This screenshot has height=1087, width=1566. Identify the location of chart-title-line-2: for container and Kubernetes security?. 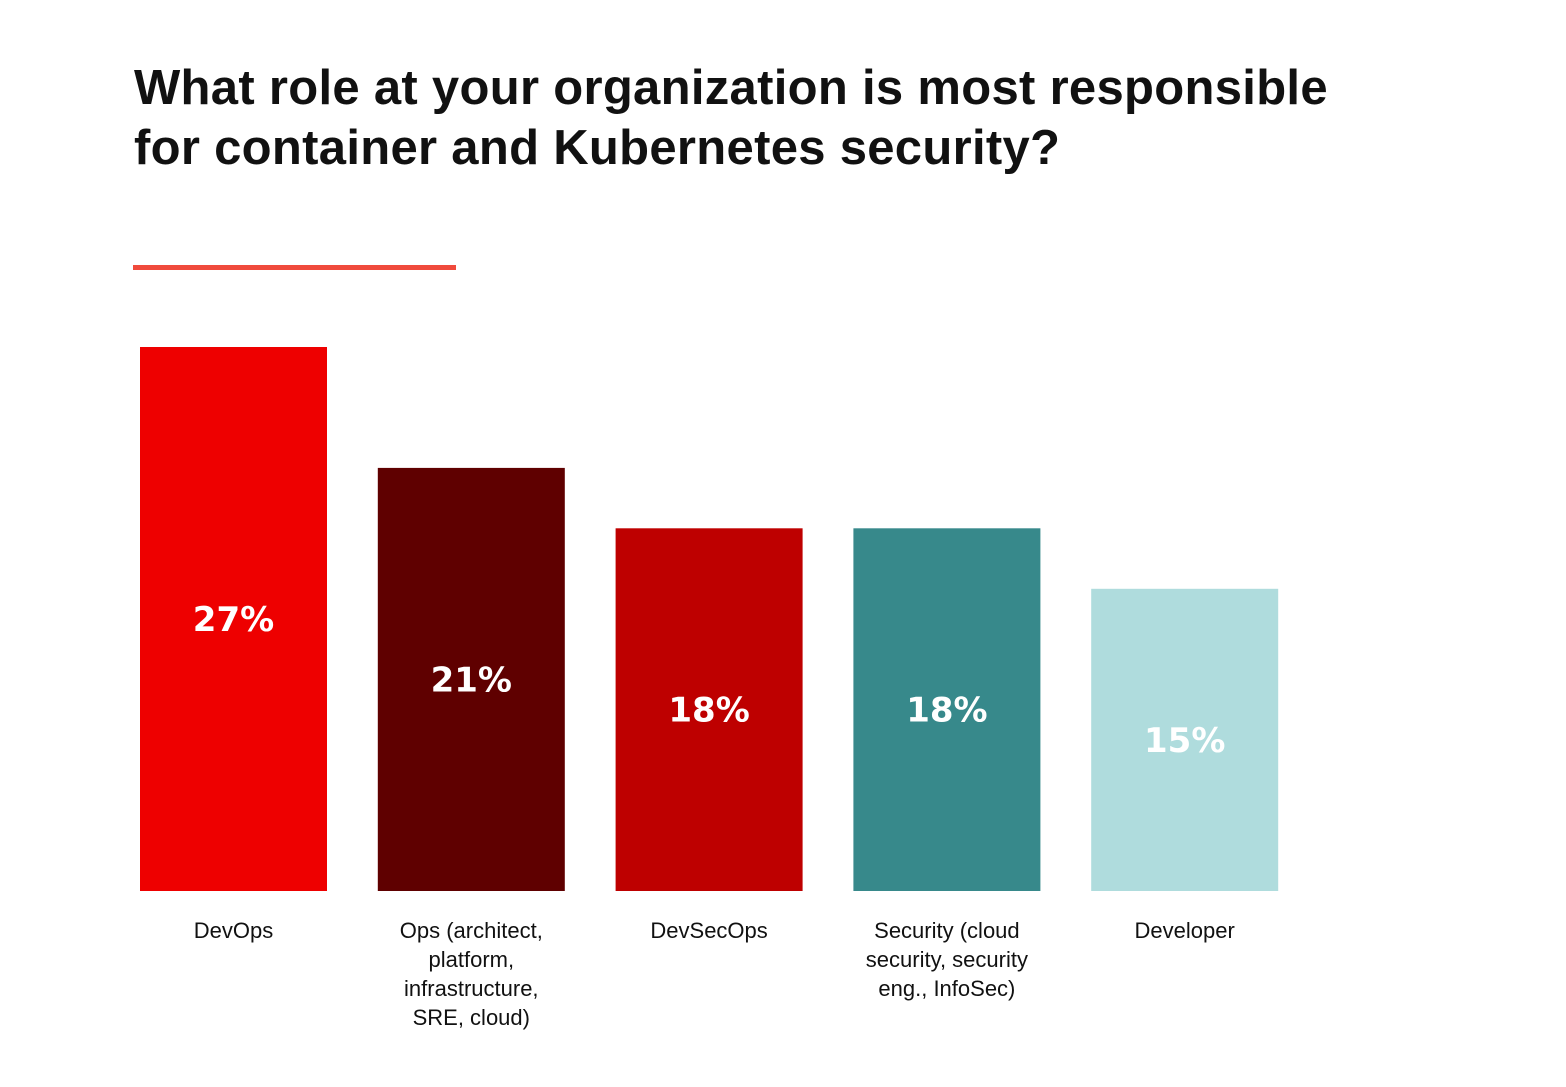
(597, 148).